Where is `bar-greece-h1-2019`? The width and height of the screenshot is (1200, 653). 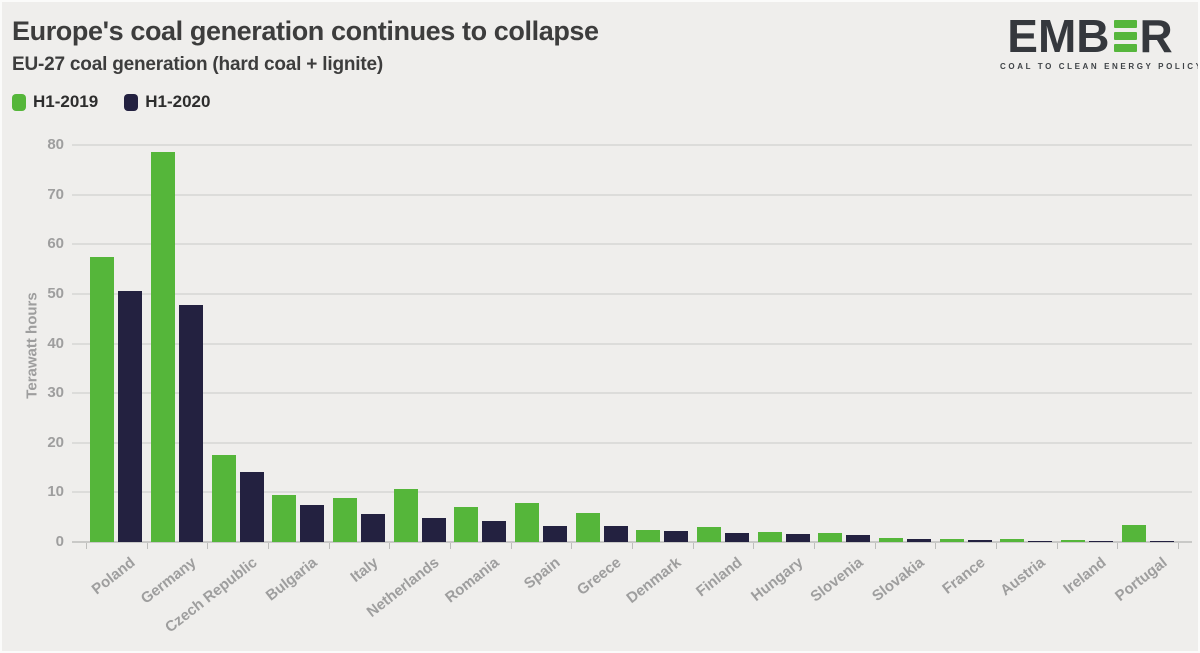 bar-greece-h1-2019 is located at coordinates (587, 527).